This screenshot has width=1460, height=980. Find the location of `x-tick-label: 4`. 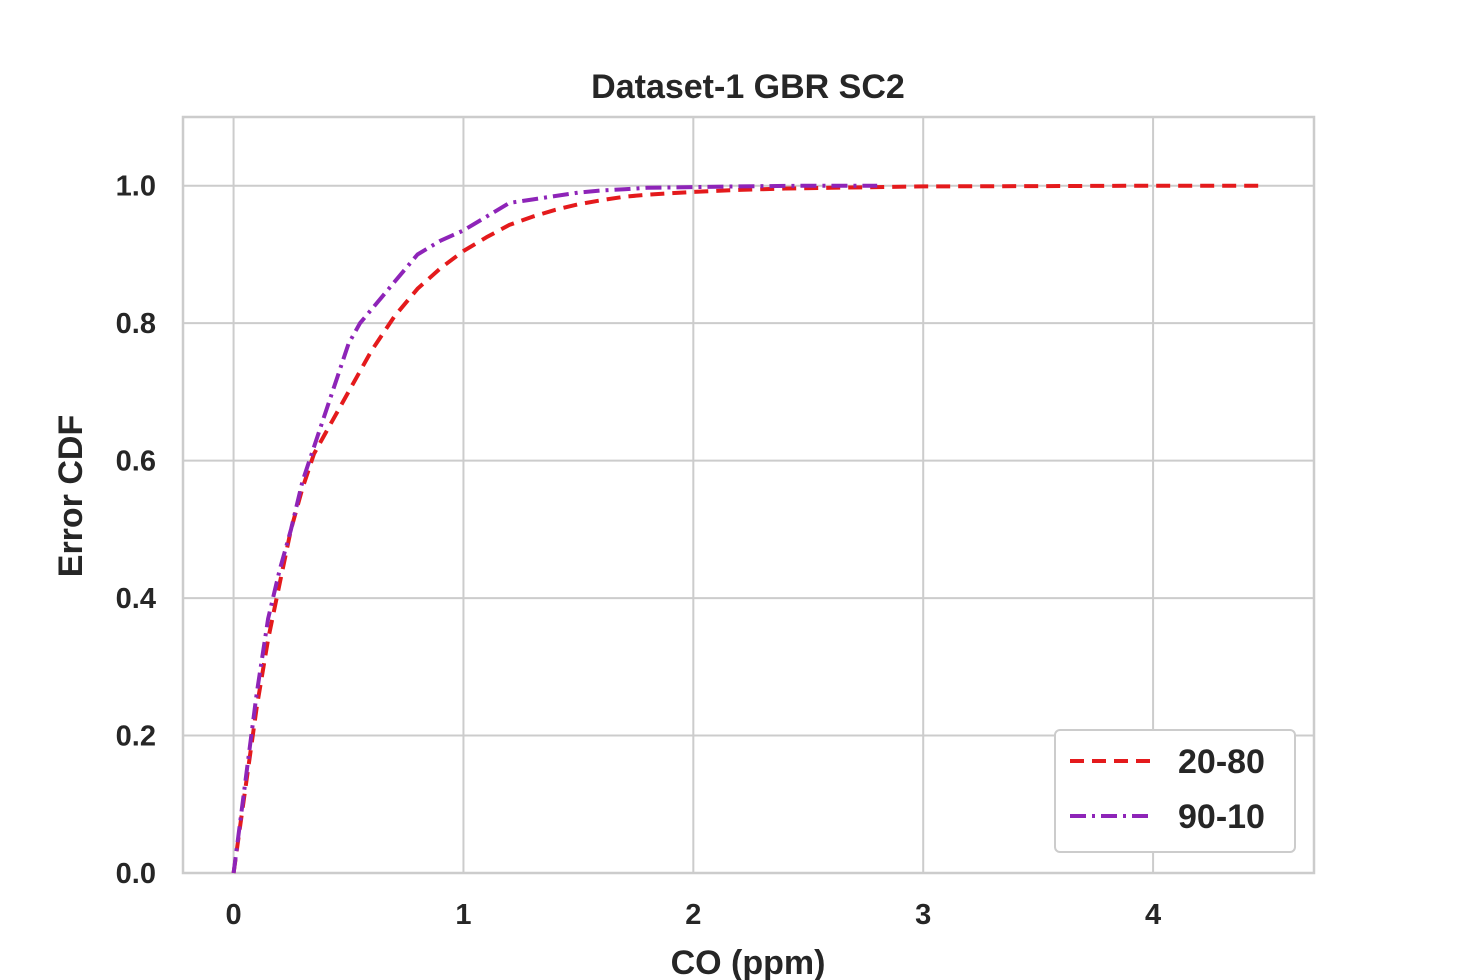

x-tick-label: 4 is located at coordinates (1153, 915).